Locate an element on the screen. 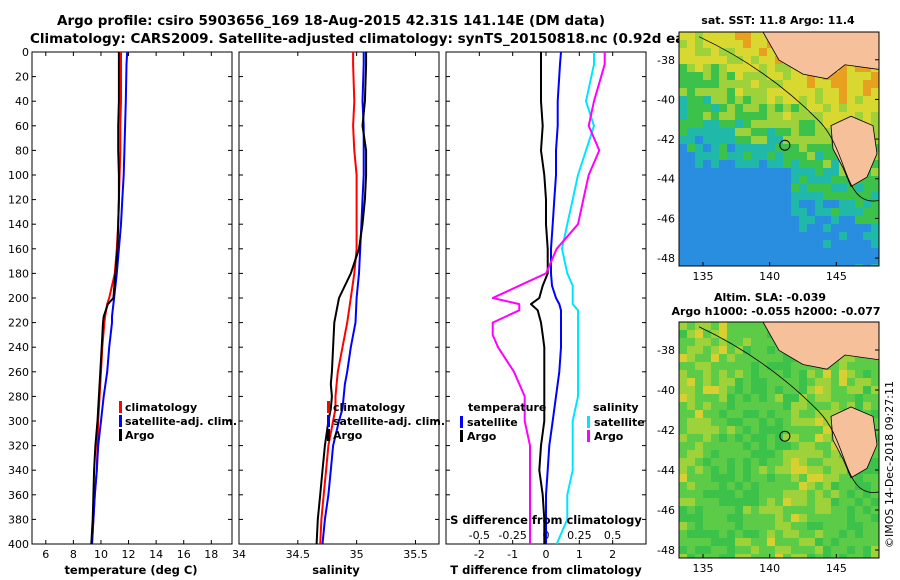 This screenshot has width=900, height=580. x-tick-label: 16 is located at coordinates (184, 554).